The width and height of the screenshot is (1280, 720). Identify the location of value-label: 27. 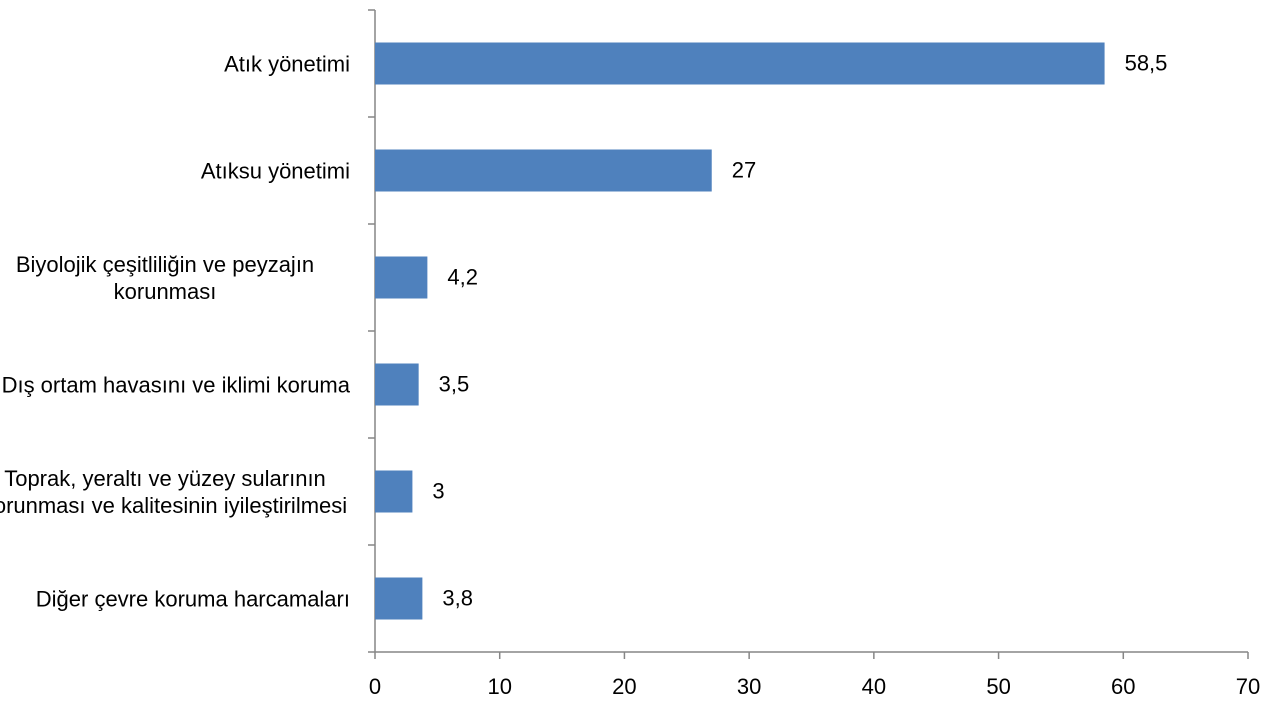
(744, 169).